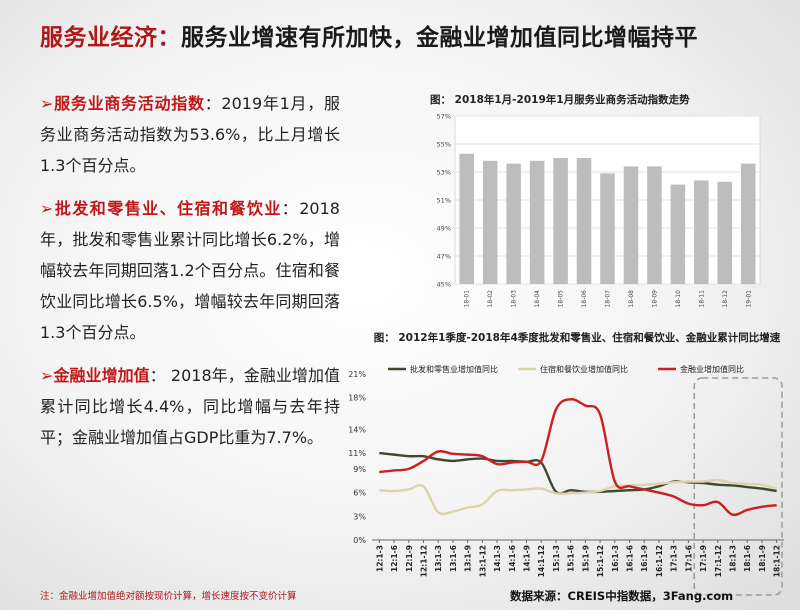 Image resolution: width=800 pixels, height=610 pixels. I want to click on y-tick-label: 6%, so click(359, 493).